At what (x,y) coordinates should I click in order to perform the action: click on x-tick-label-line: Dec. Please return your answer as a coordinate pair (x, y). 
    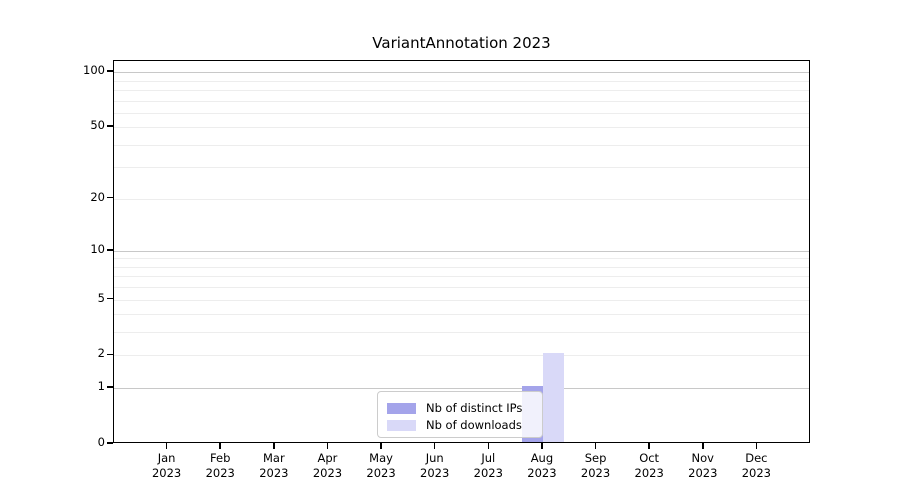
    Looking at the image, I should click on (756, 458).